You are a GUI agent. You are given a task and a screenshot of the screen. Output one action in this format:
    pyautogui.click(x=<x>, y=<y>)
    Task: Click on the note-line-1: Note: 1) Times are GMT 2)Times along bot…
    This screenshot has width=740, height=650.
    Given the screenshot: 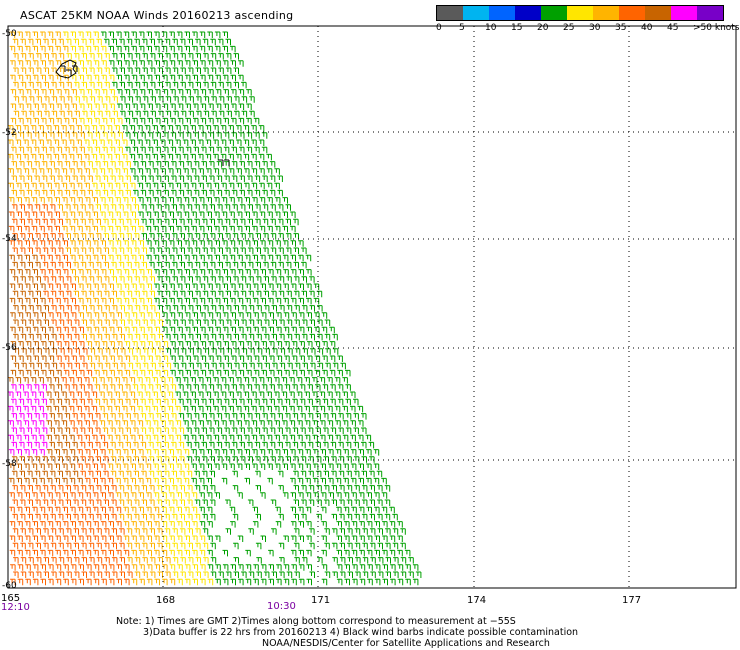 What is the action you would take?
    pyautogui.click(x=316, y=621)
    